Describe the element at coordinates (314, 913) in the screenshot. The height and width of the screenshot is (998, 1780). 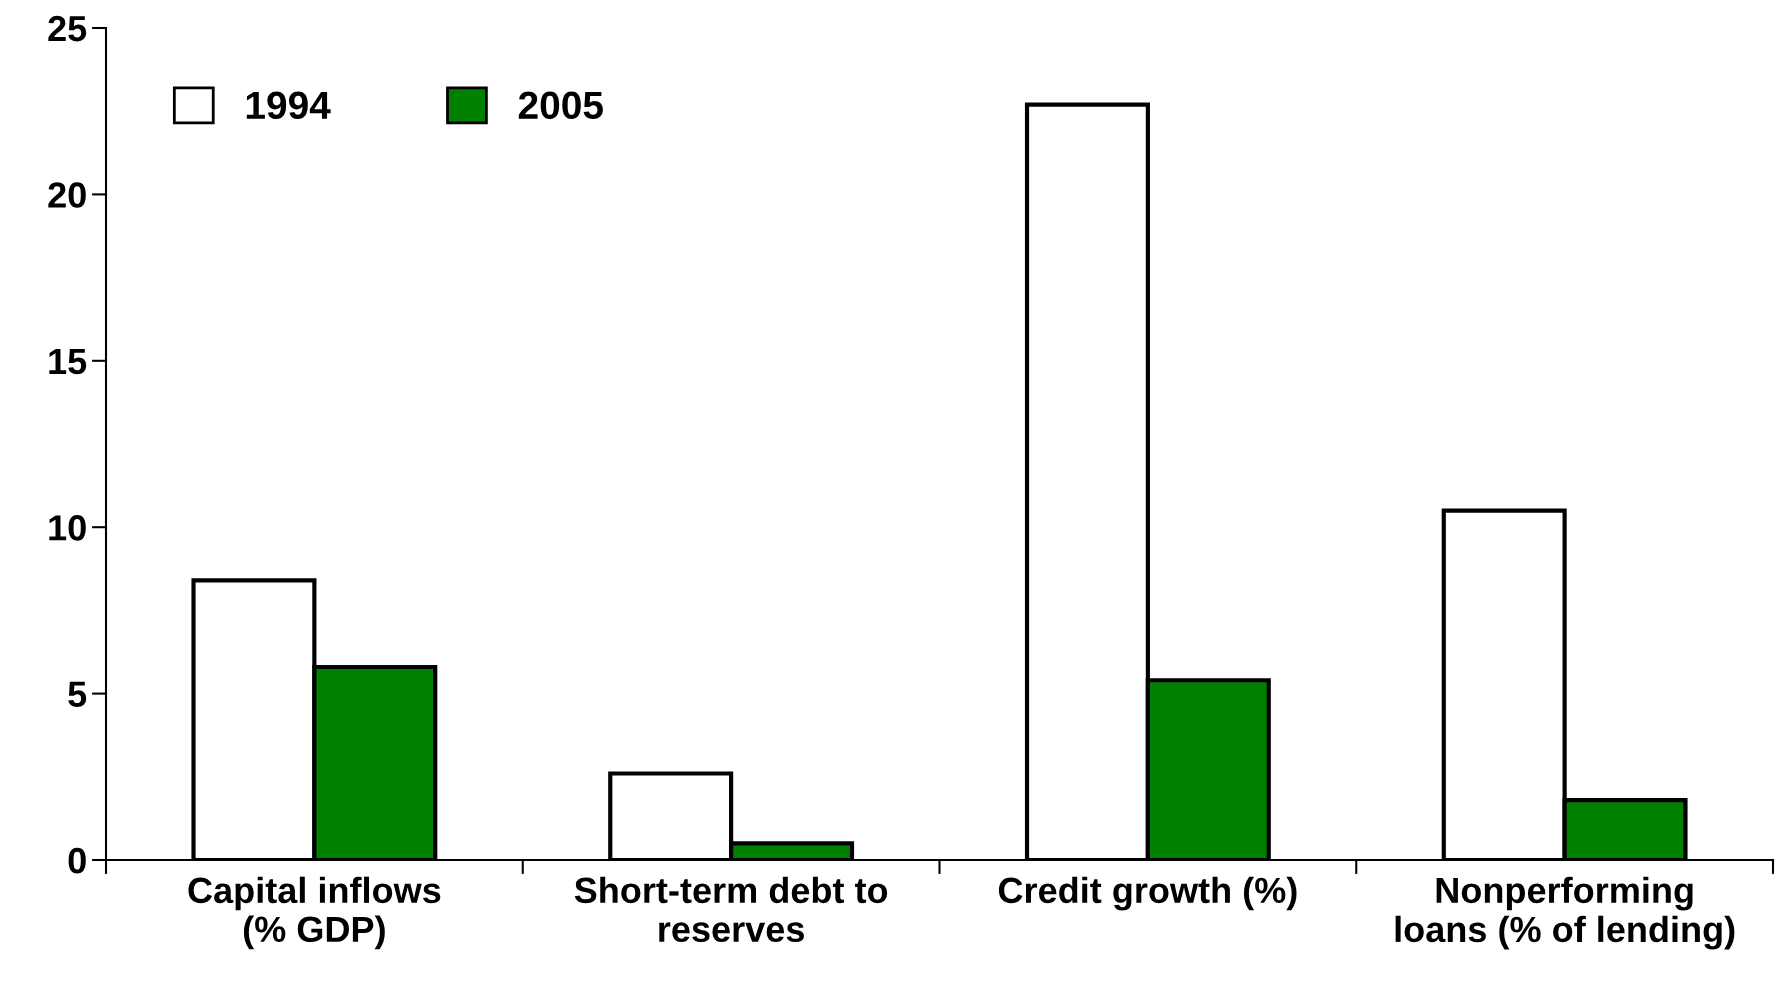
I see `x-tick-label: Capital inflows (% GDP)` at that location.